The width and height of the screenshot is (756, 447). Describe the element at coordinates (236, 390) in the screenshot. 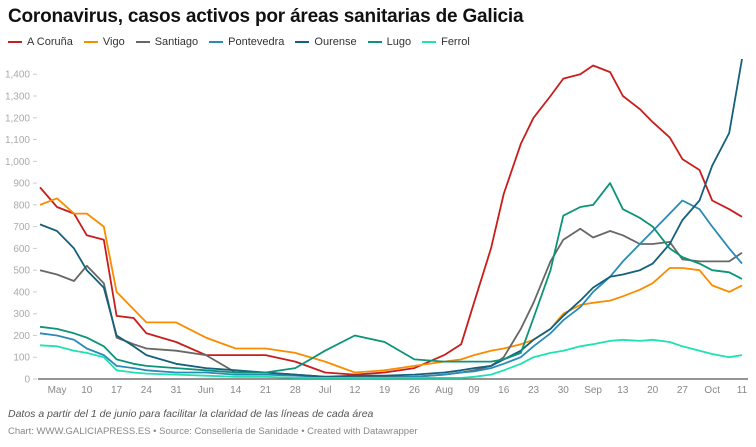

I see `x-tick-label: 14` at that location.